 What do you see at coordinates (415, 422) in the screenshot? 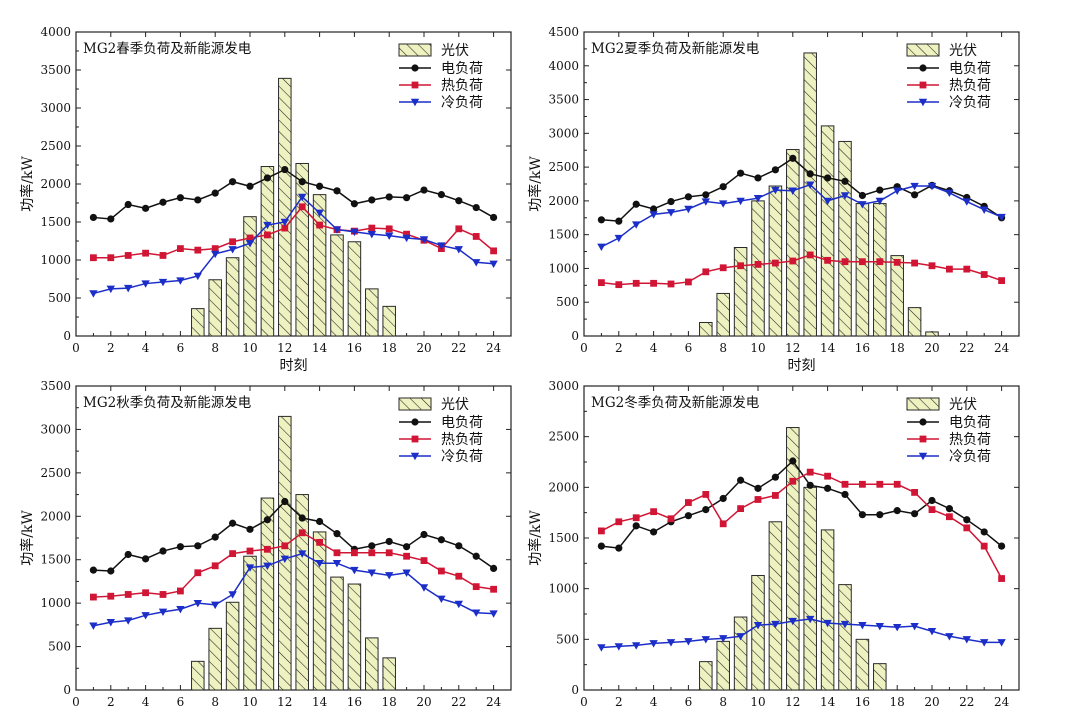
I see `legend-marker` at bounding box center [415, 422].